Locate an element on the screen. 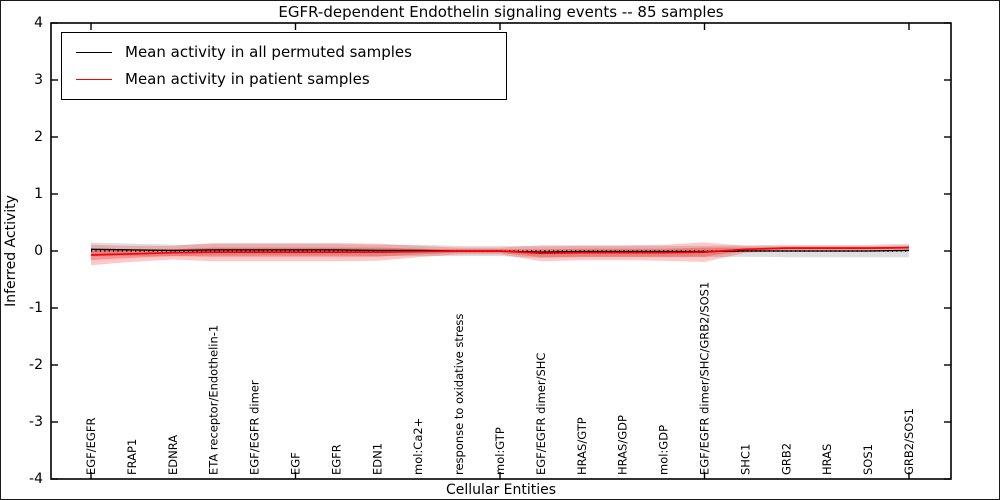 The width and height of the screenshot is (1000, 500). permuted-activity-band is located at coordinates (500, 250).